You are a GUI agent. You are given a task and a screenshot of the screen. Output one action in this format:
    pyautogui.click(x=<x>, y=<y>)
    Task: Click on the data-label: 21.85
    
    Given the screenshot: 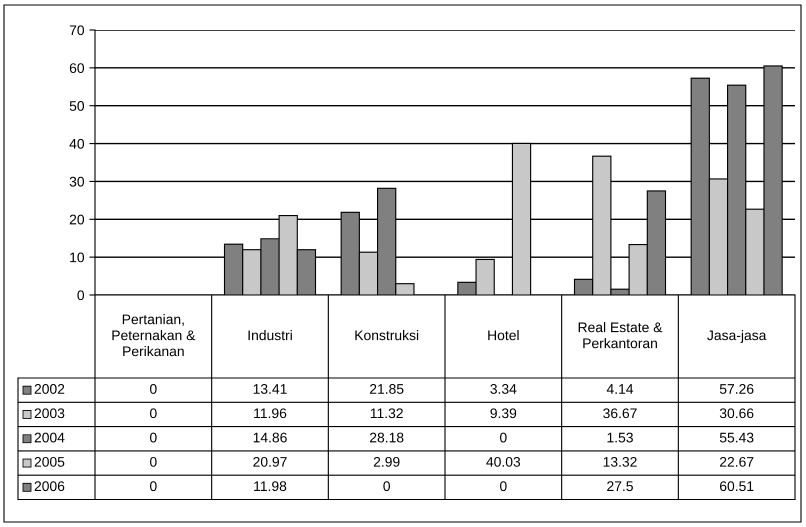 What is the action you would take?
    pyautogui.click(x=387, y=389)
    